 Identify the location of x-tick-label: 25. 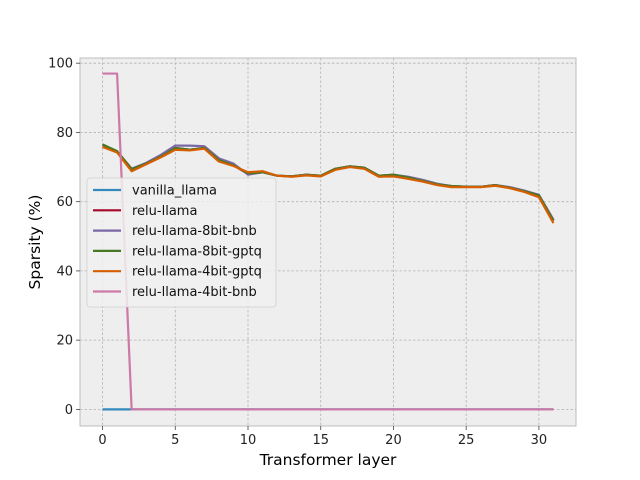
(466, 440).